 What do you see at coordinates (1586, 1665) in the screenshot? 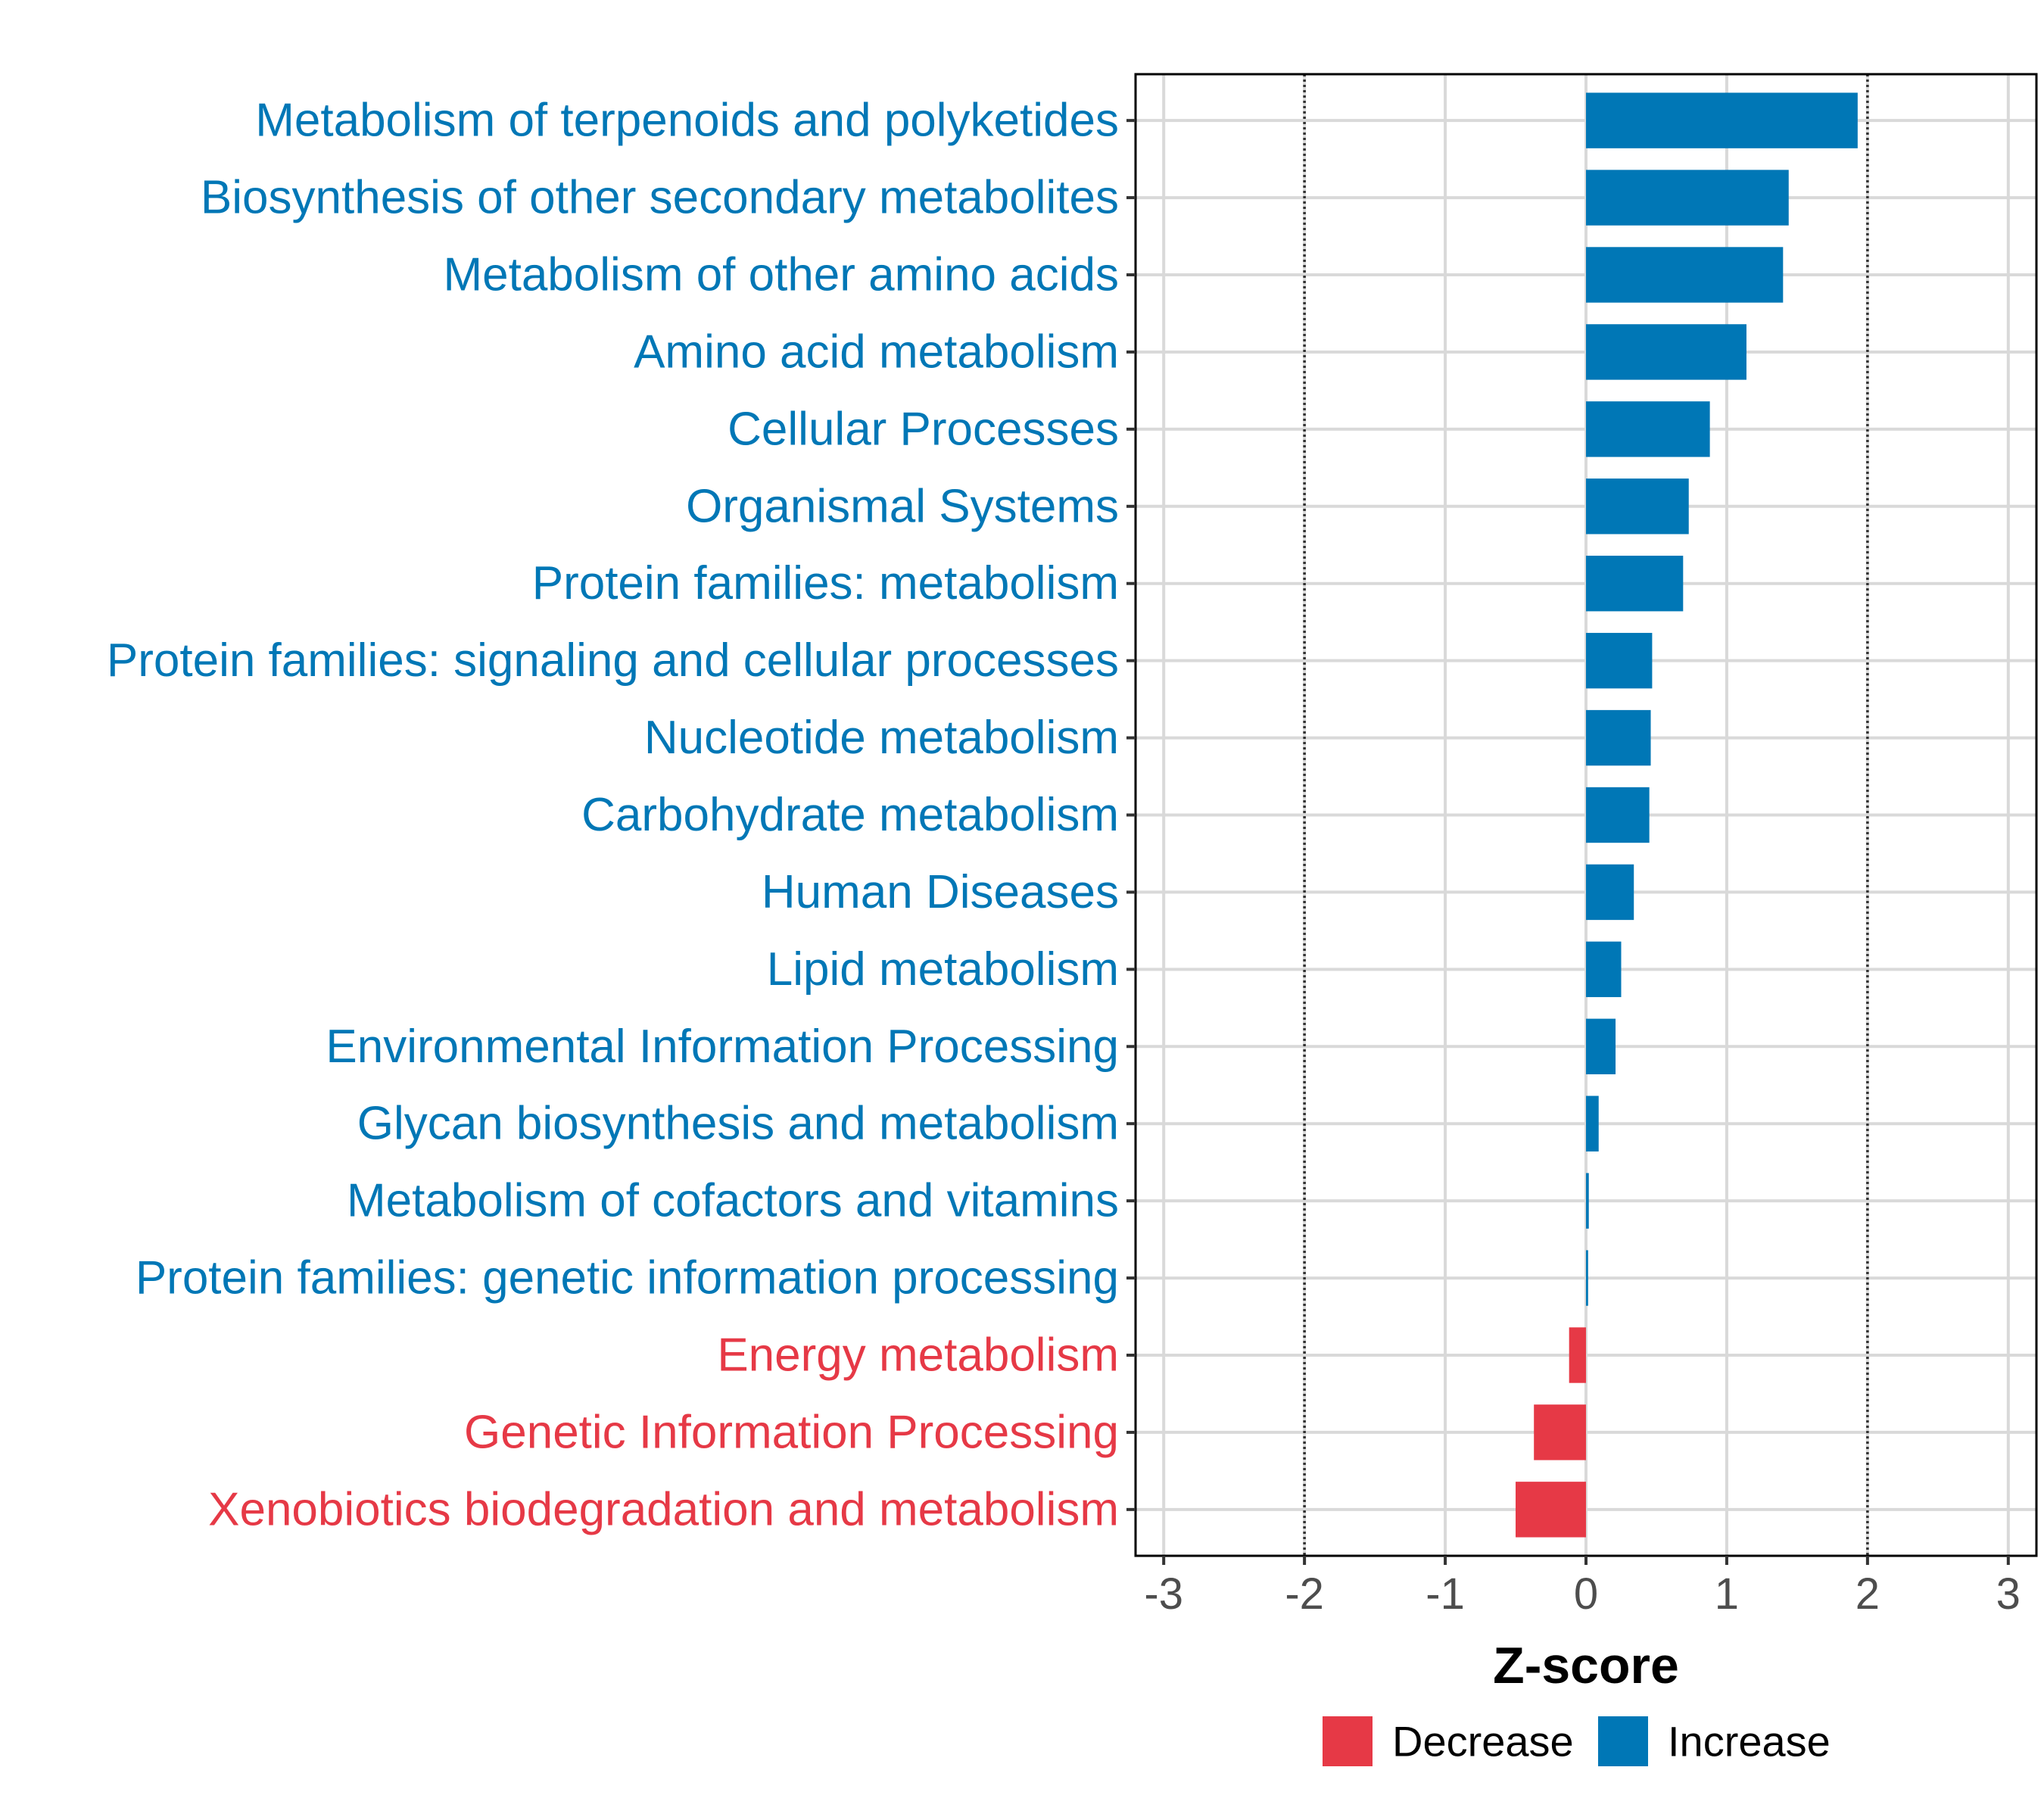
I see `x-axis-title: Z-score` at bounding box center [1586, 1665].